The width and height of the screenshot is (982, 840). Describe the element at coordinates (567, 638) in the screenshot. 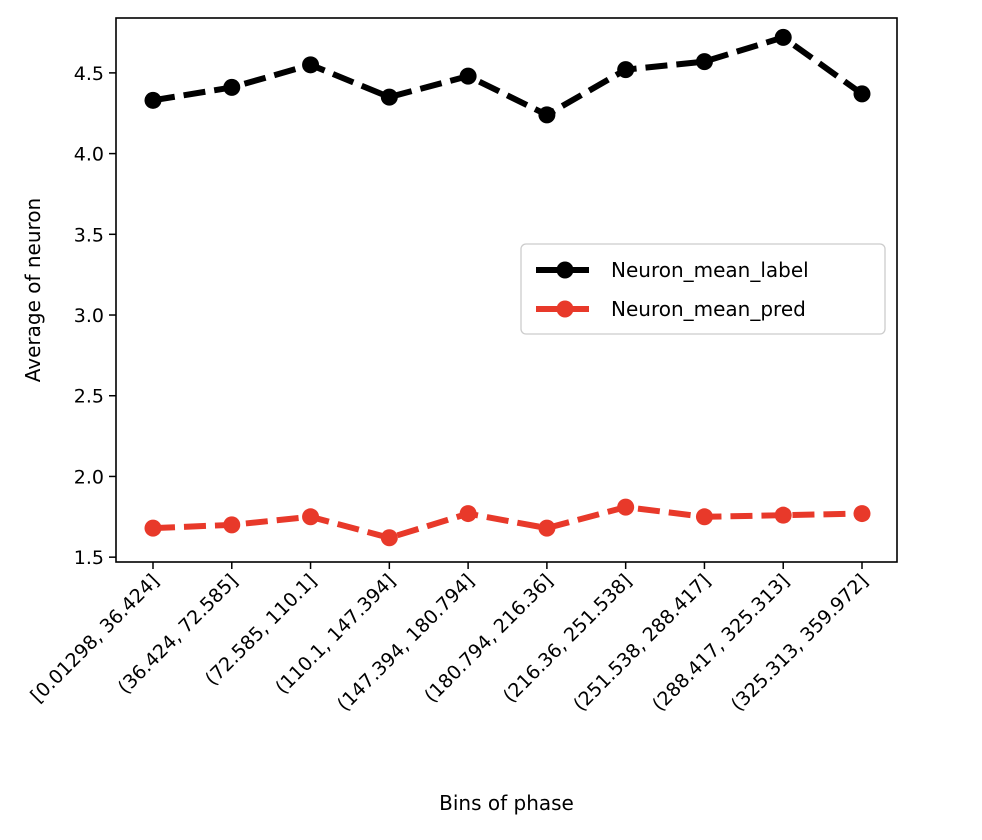

I see `x-tick-label: (216.36, 251.538]` at that location.